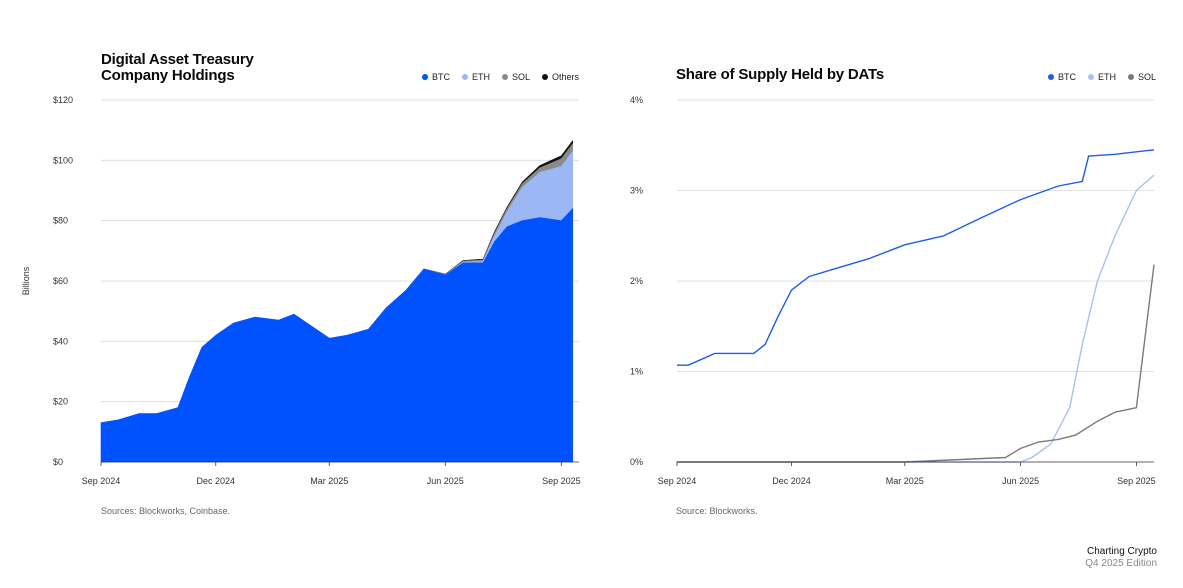 The image size is (1183, 588). What do you see at coordinates (63, 100) in the screenshot?
I see `y-tick-label: $120` at bounding box center [63, 100].